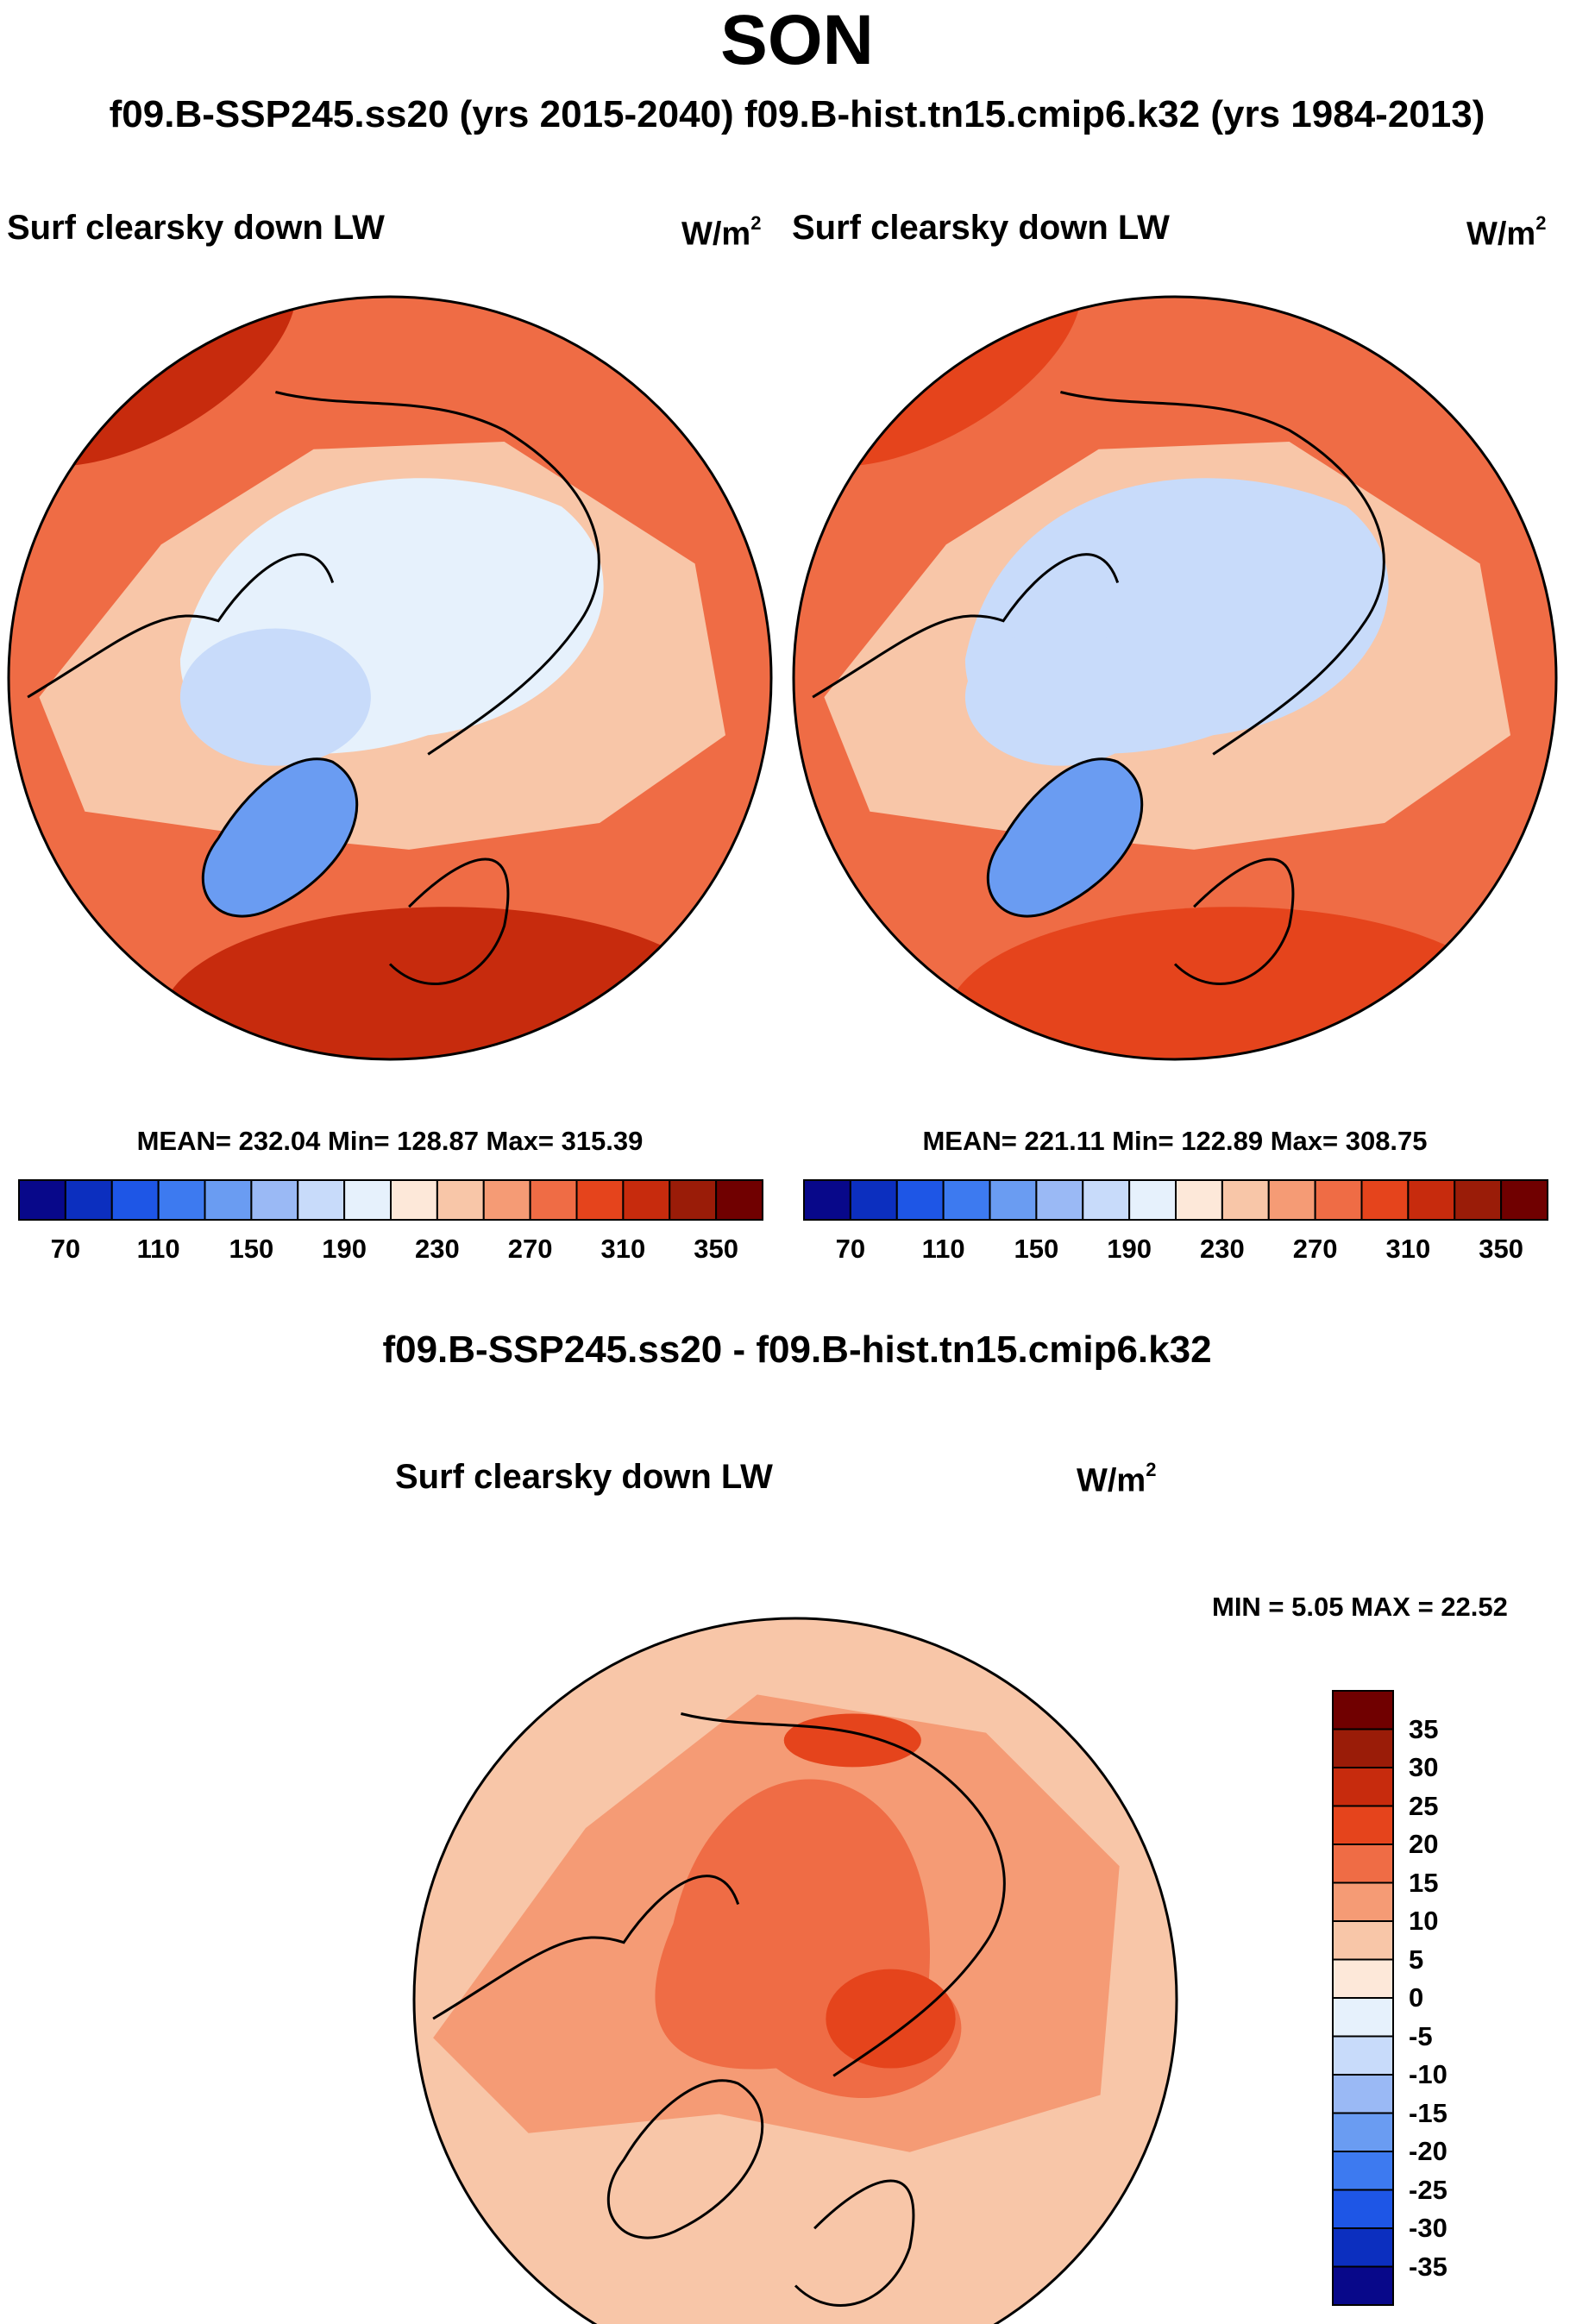  What do you see at coordinates (1428, 2267) in the screenshot?
I see `colorbar-tick-label: -35` at bounding box center [1428, 2267].